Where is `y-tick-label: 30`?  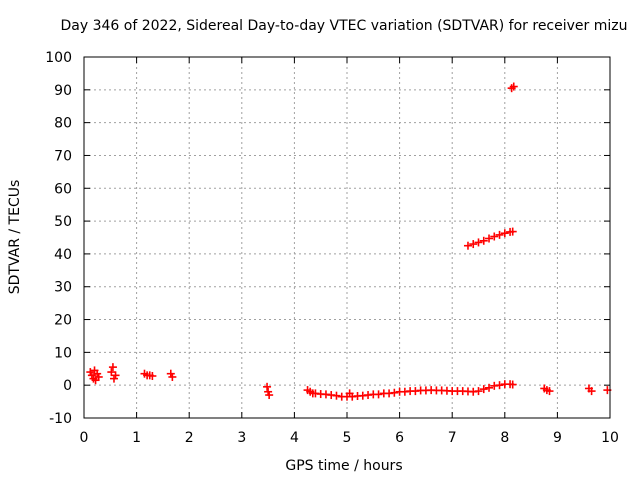 y-tick-label: 30 is located at coordinates (63, 288).